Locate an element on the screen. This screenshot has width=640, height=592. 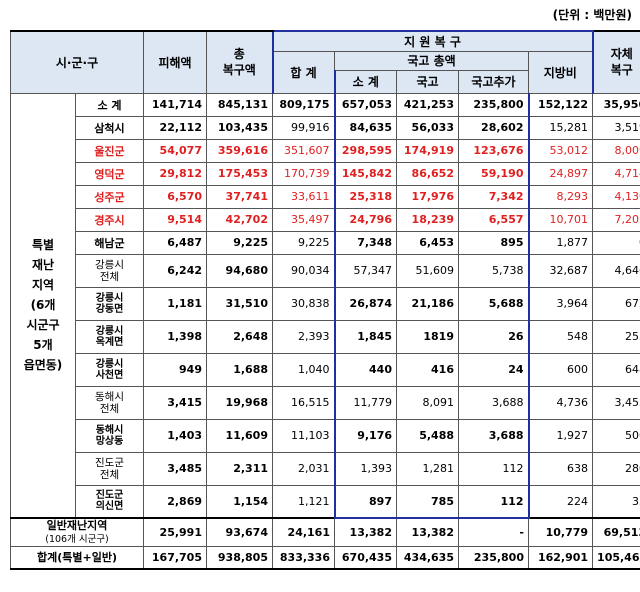
cell-total: 37,741 is located at coordinates (239, 196).